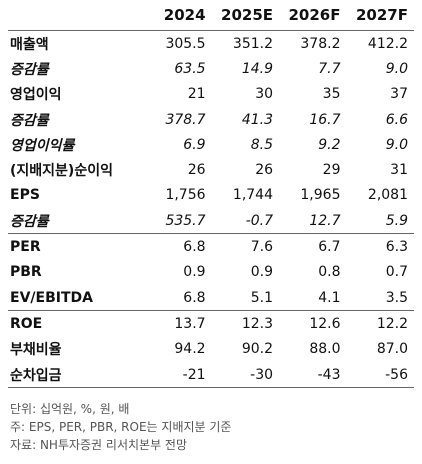 The width and height of the screenshot is (422, 464). Describe the element at coordinates (380, 298) in the screenshot. I see `cell: 3.5` at that location.